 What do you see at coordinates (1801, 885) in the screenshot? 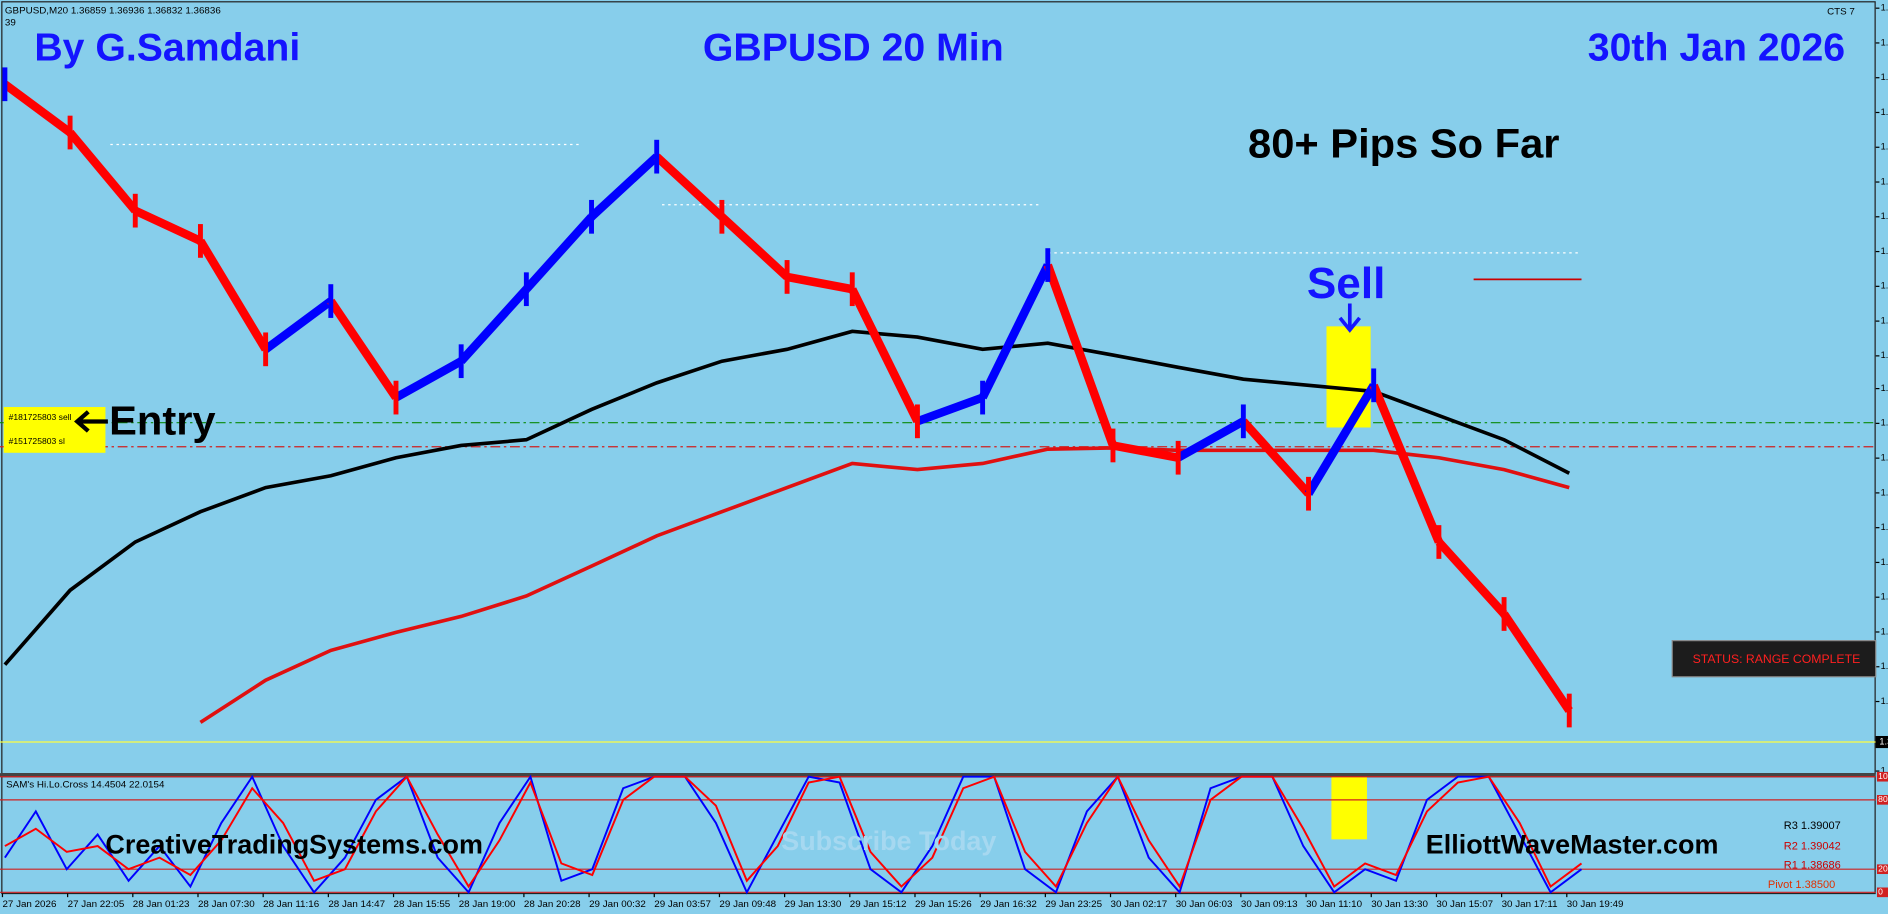
I see `pivot-label: Pivot 1.38500` at bounding box center [1801, 885].